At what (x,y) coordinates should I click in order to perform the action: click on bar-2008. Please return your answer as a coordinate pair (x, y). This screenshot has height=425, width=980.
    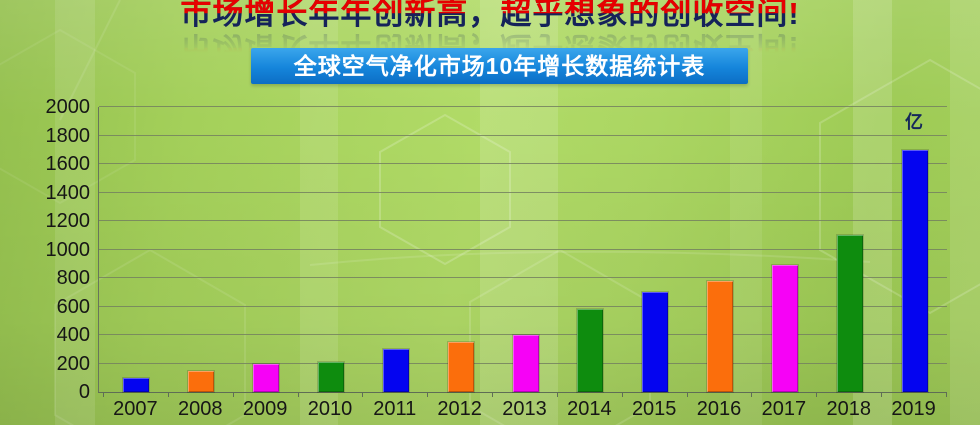
    Looking at the image, I should click on (201, 381).